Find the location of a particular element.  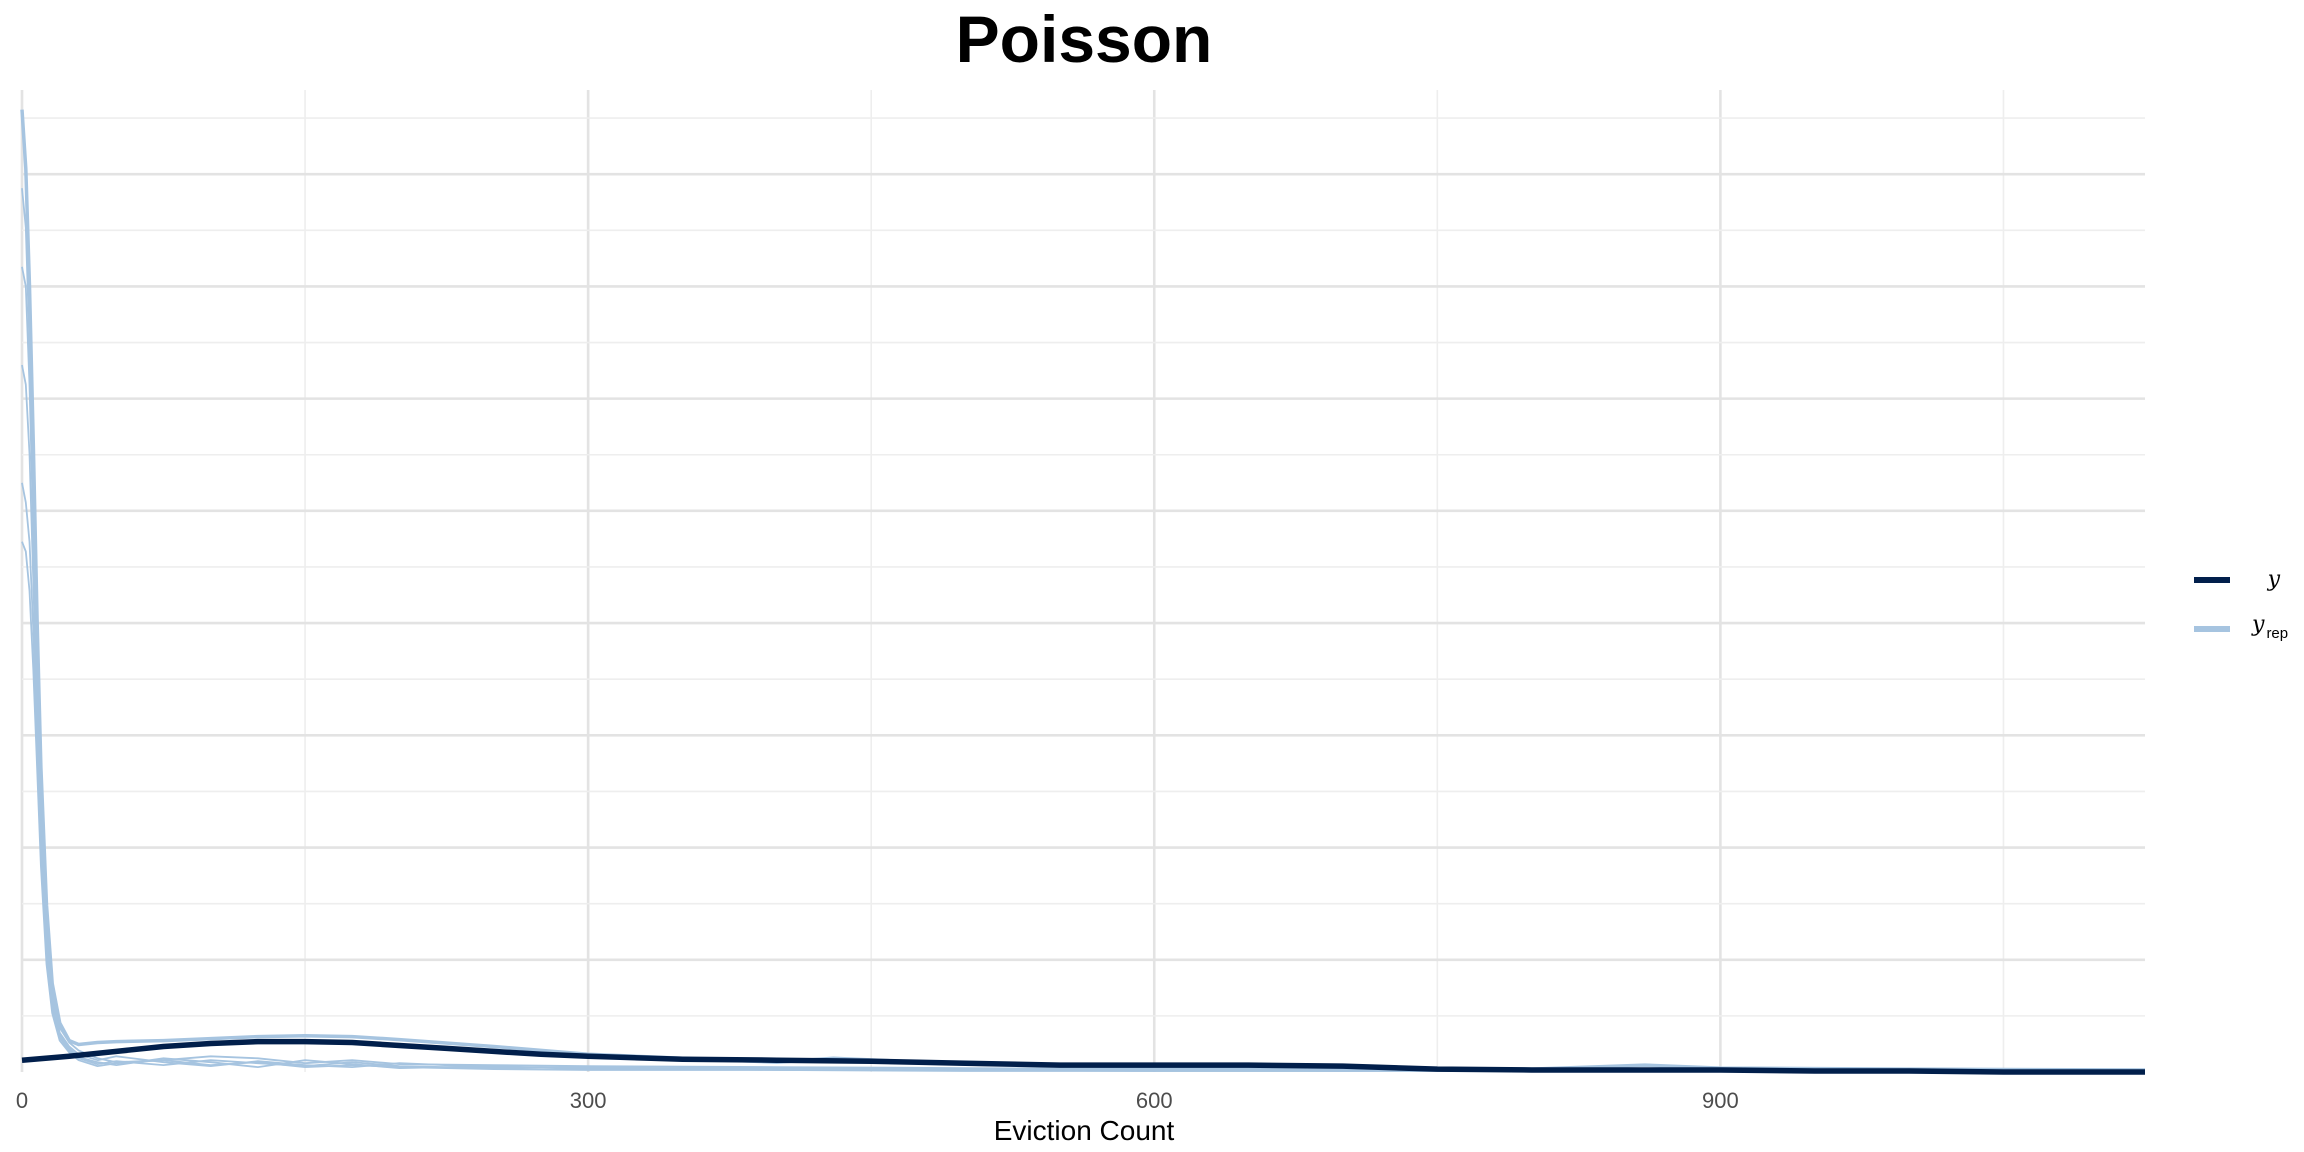

x-tick-label: 900 is located at coordinates (1720, 1100).